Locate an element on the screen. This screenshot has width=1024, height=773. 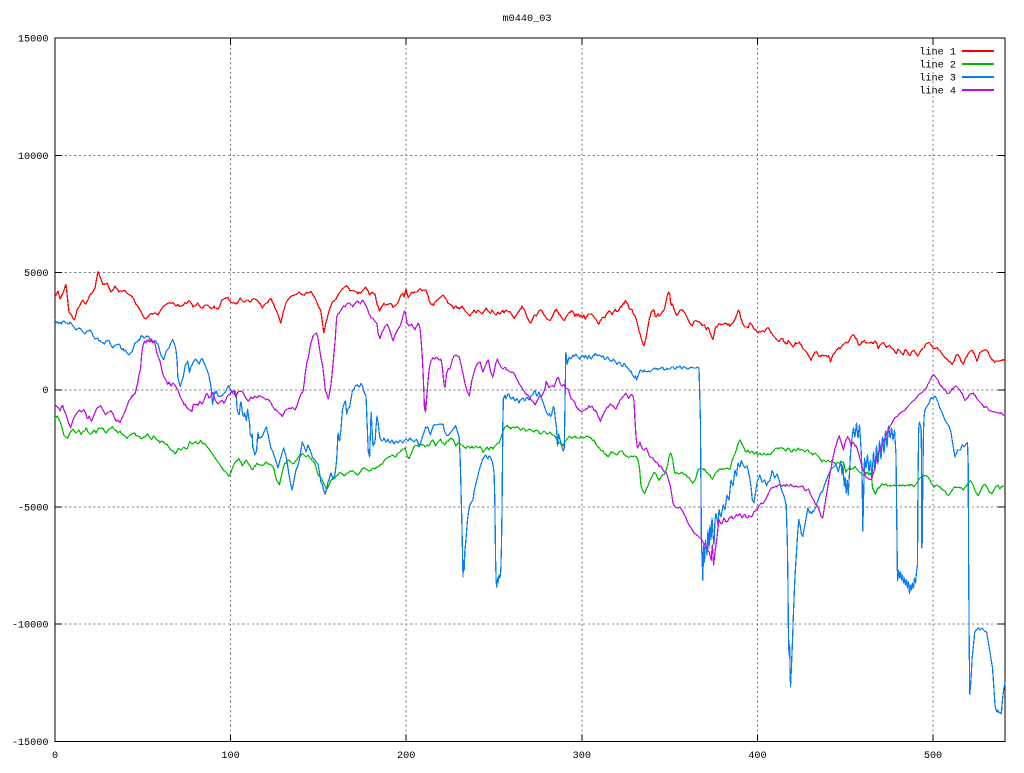
svg-text: 200 is located at coordinates (406, 756).